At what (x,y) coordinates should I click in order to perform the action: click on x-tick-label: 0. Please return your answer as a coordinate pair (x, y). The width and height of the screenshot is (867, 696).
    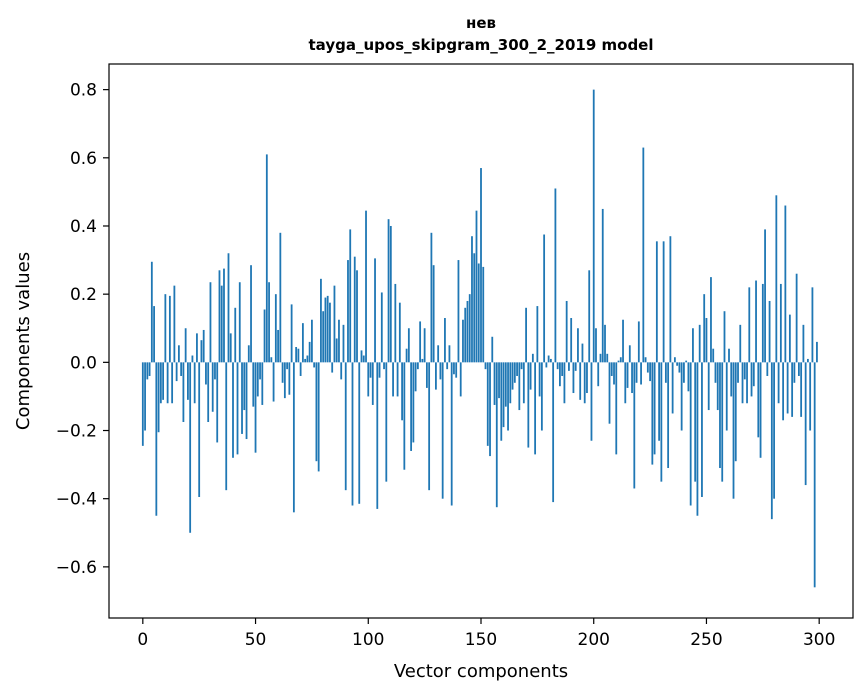
    Looking at the image, I should click on (142, 640).